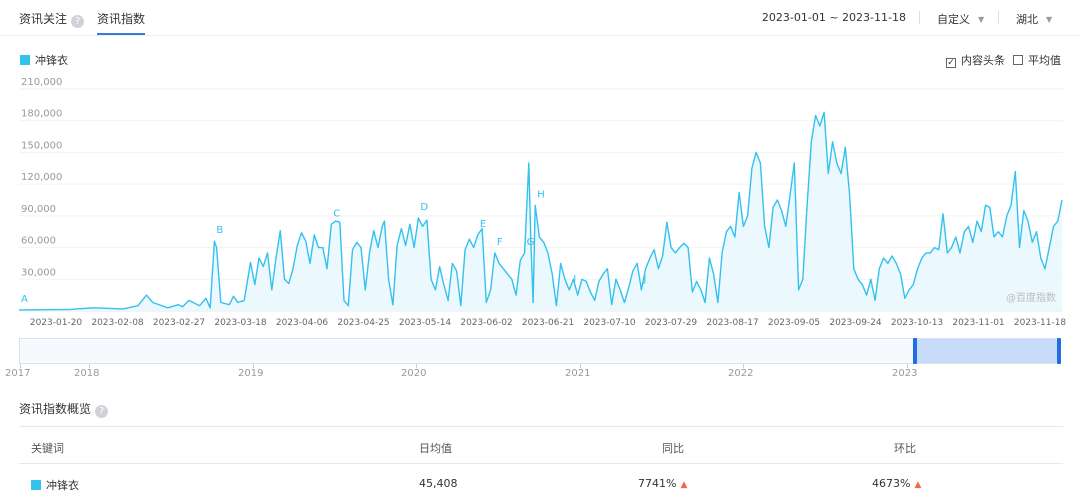  Describe the element at coordinates (983, 60) in the screenshot. I see `content-headline-label: 内容头条` at that location.